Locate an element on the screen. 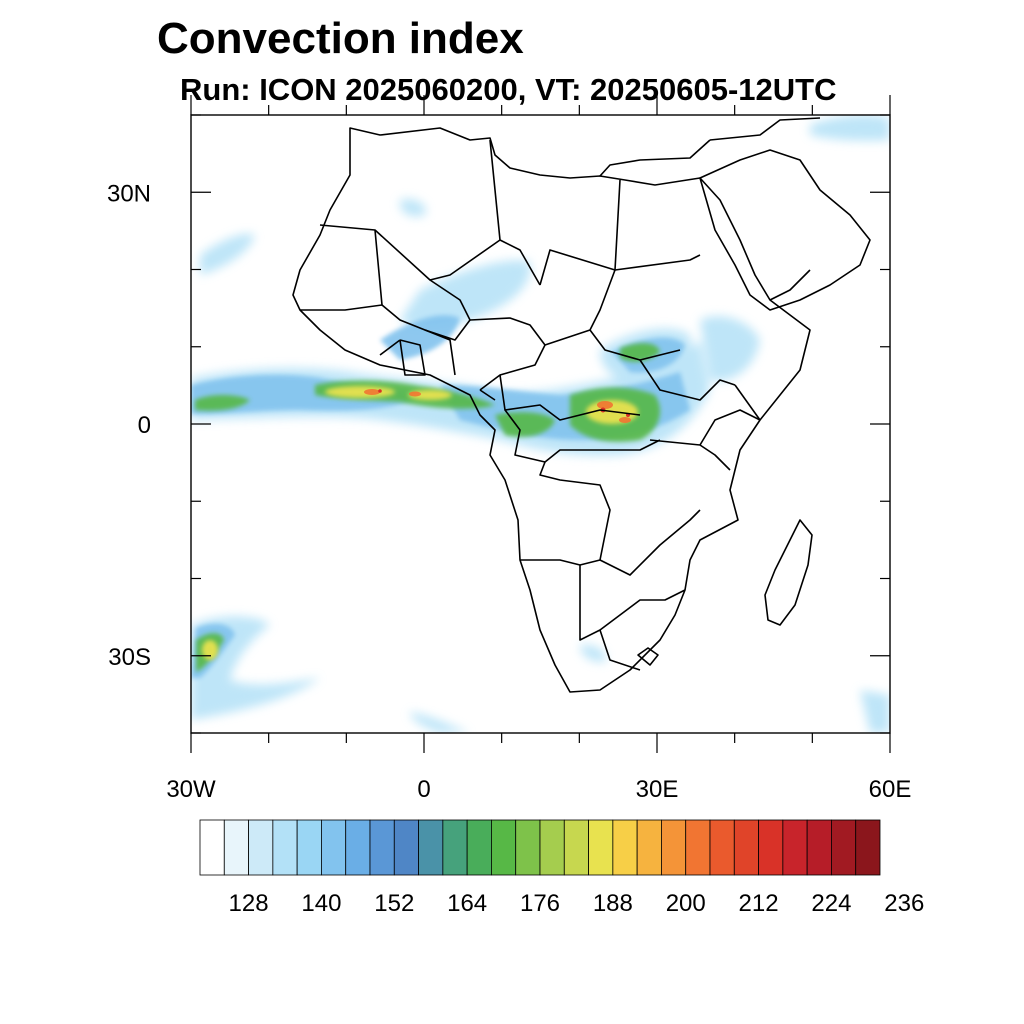  lon-tick-label: 30W is located at coordinates (191, 789).